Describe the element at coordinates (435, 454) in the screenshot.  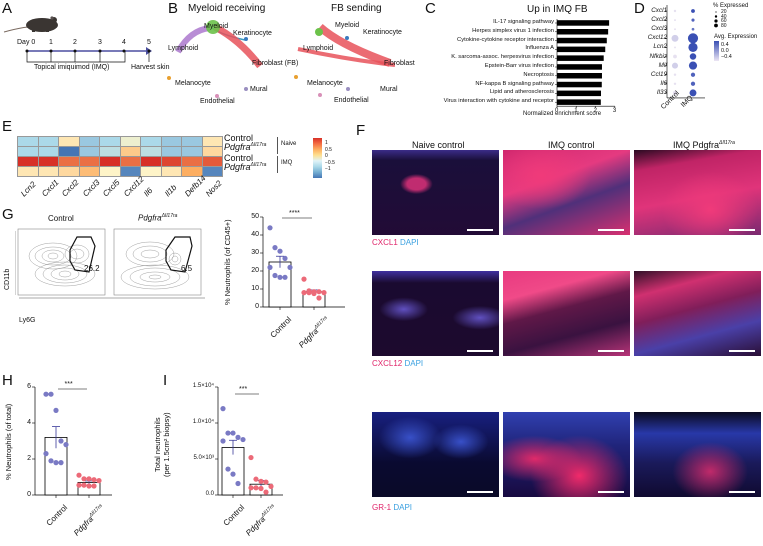
I see `f-image-gr1-naive-control` at that location.